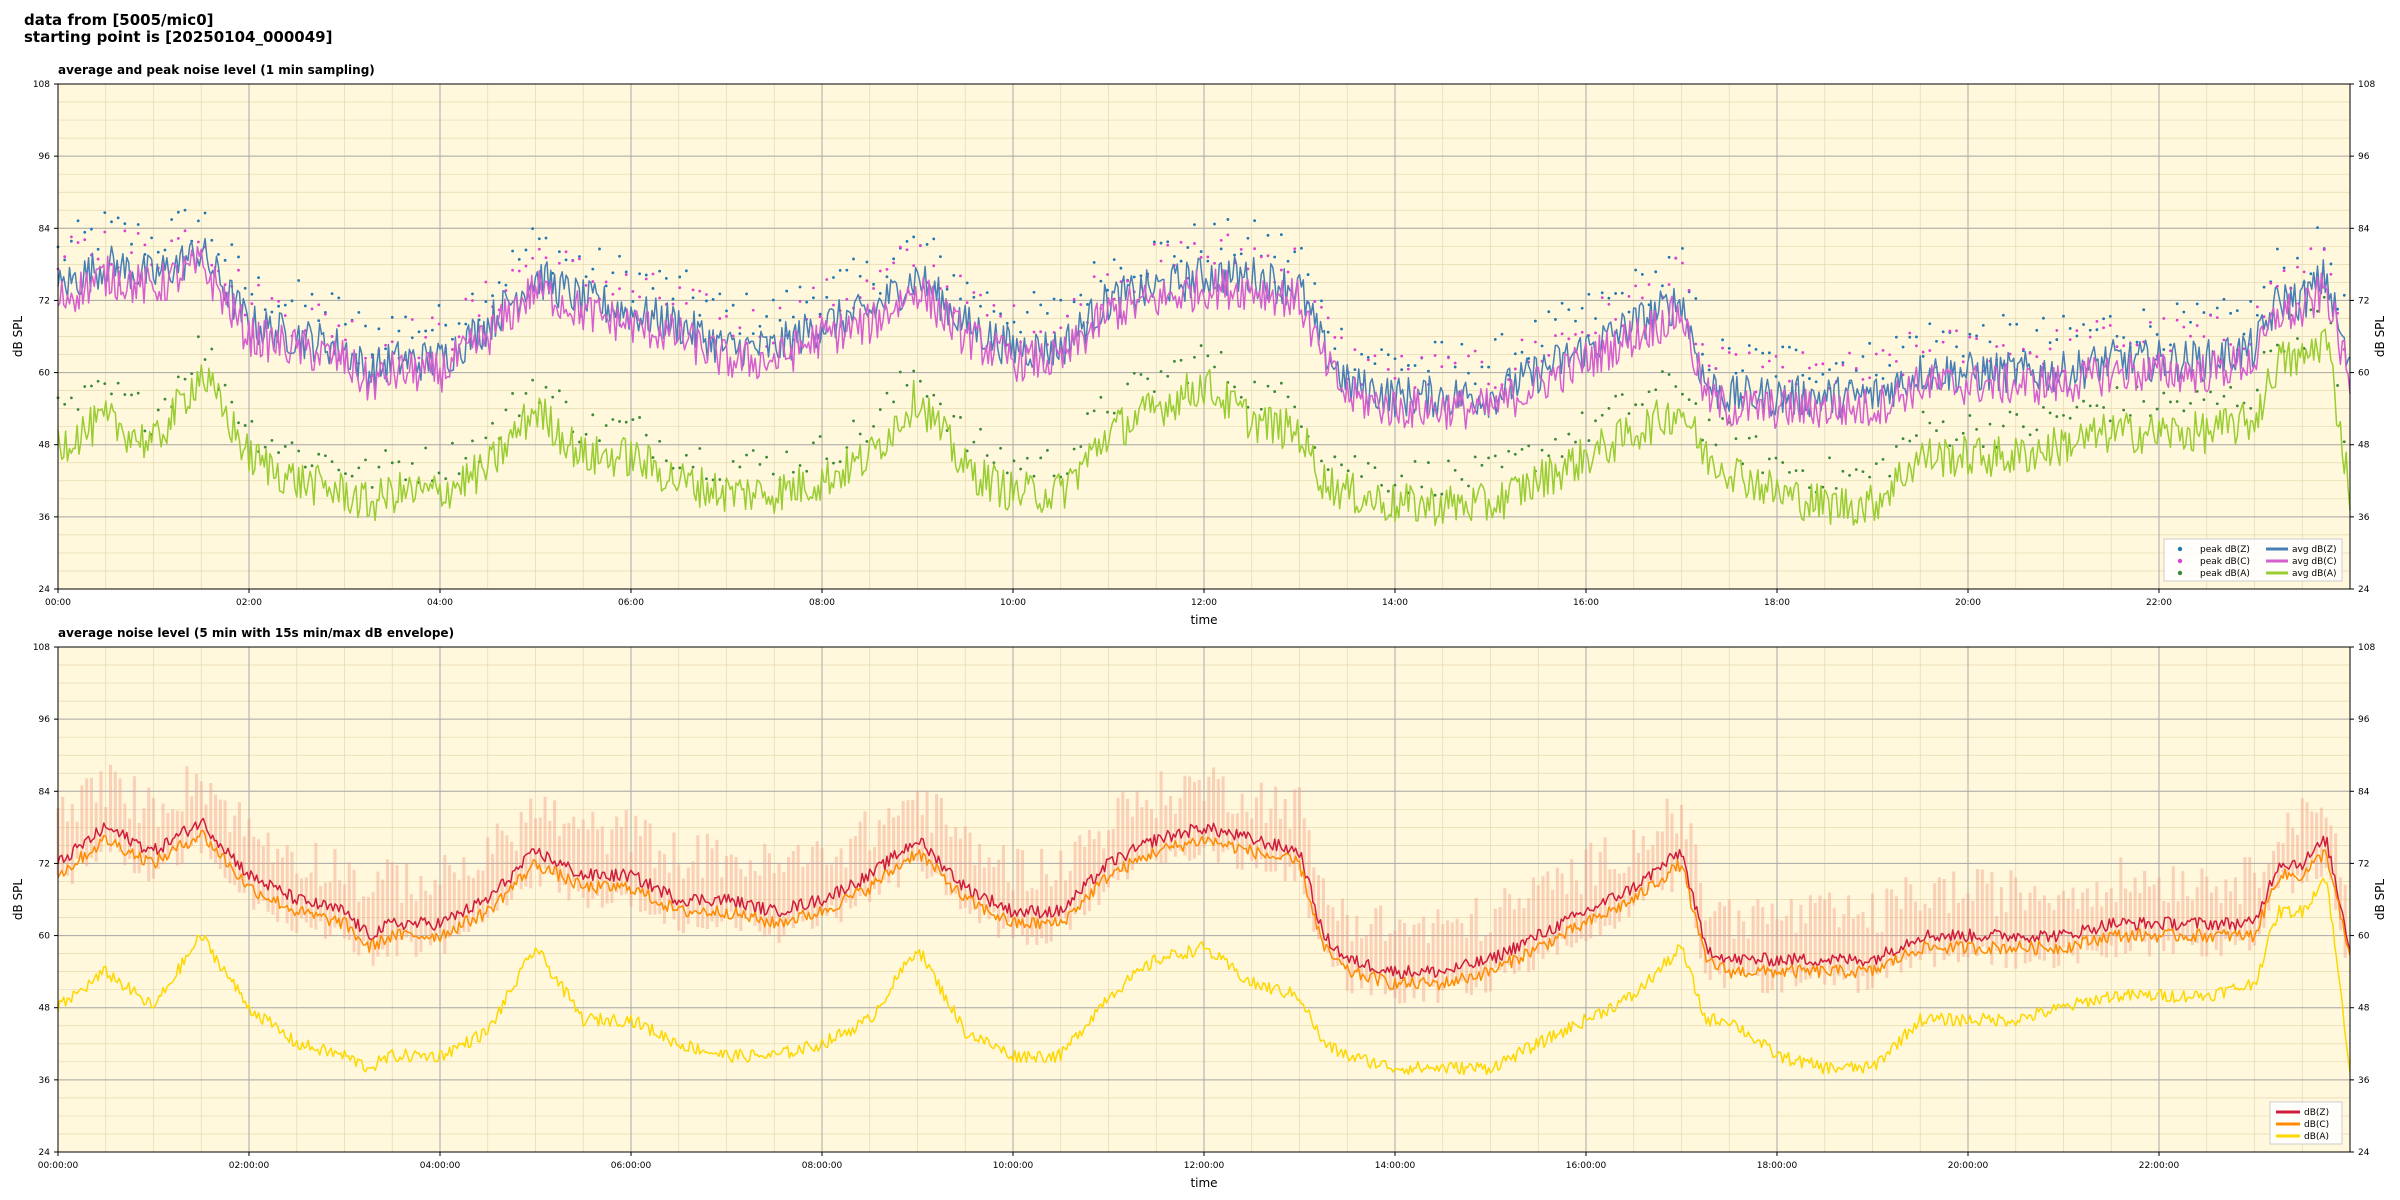 The width and height of the screenshot is (2400, 1200). Describe the element at coordinates (631, 603) in the screenshot. I see `x-tick-label: 06:00` at that location.